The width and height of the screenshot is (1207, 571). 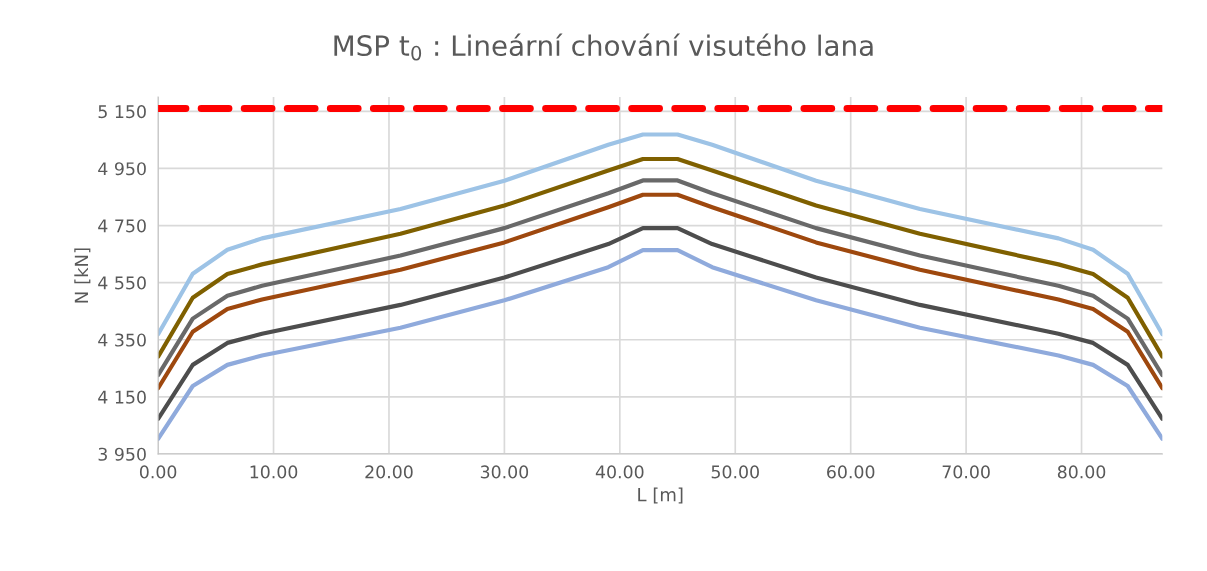 I want to click on y-tick-label: 5 150, so click(x=122, y=112).